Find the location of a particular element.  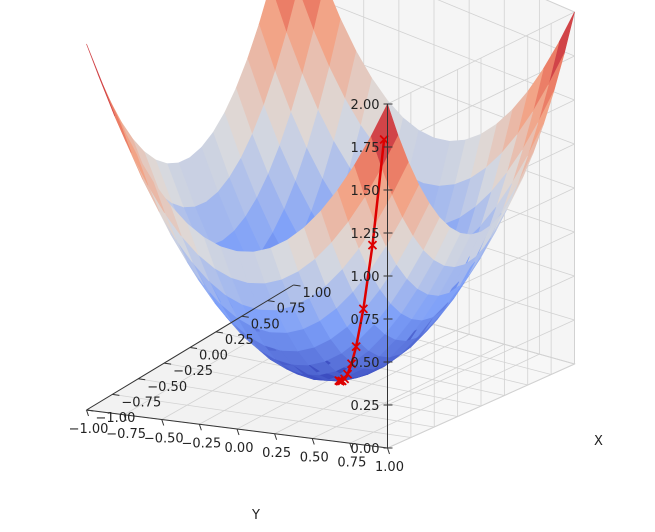

z-tick-label: 1.50 is located at coordinates (365, 191).